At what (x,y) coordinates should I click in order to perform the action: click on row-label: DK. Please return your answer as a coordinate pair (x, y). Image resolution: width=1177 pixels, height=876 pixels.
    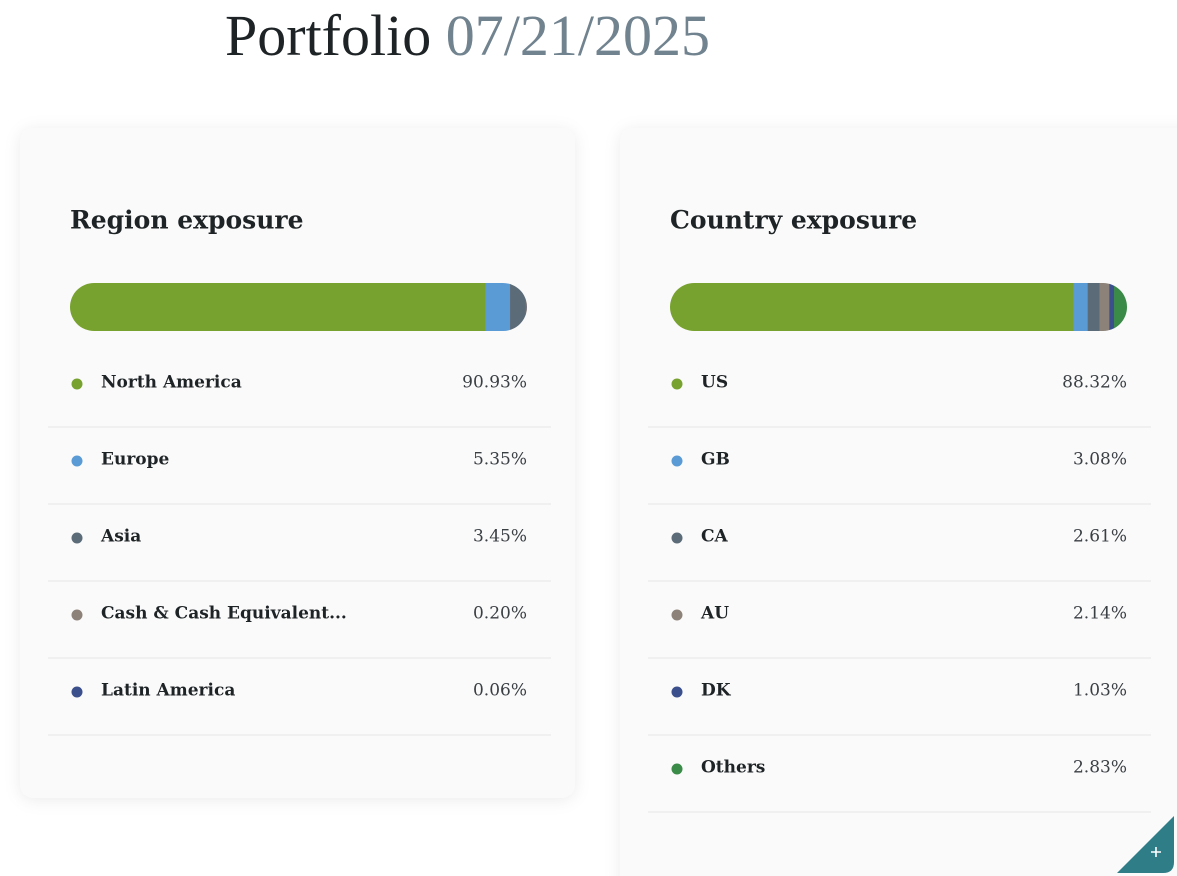
    Looking at the image, I should click on (716, 691).